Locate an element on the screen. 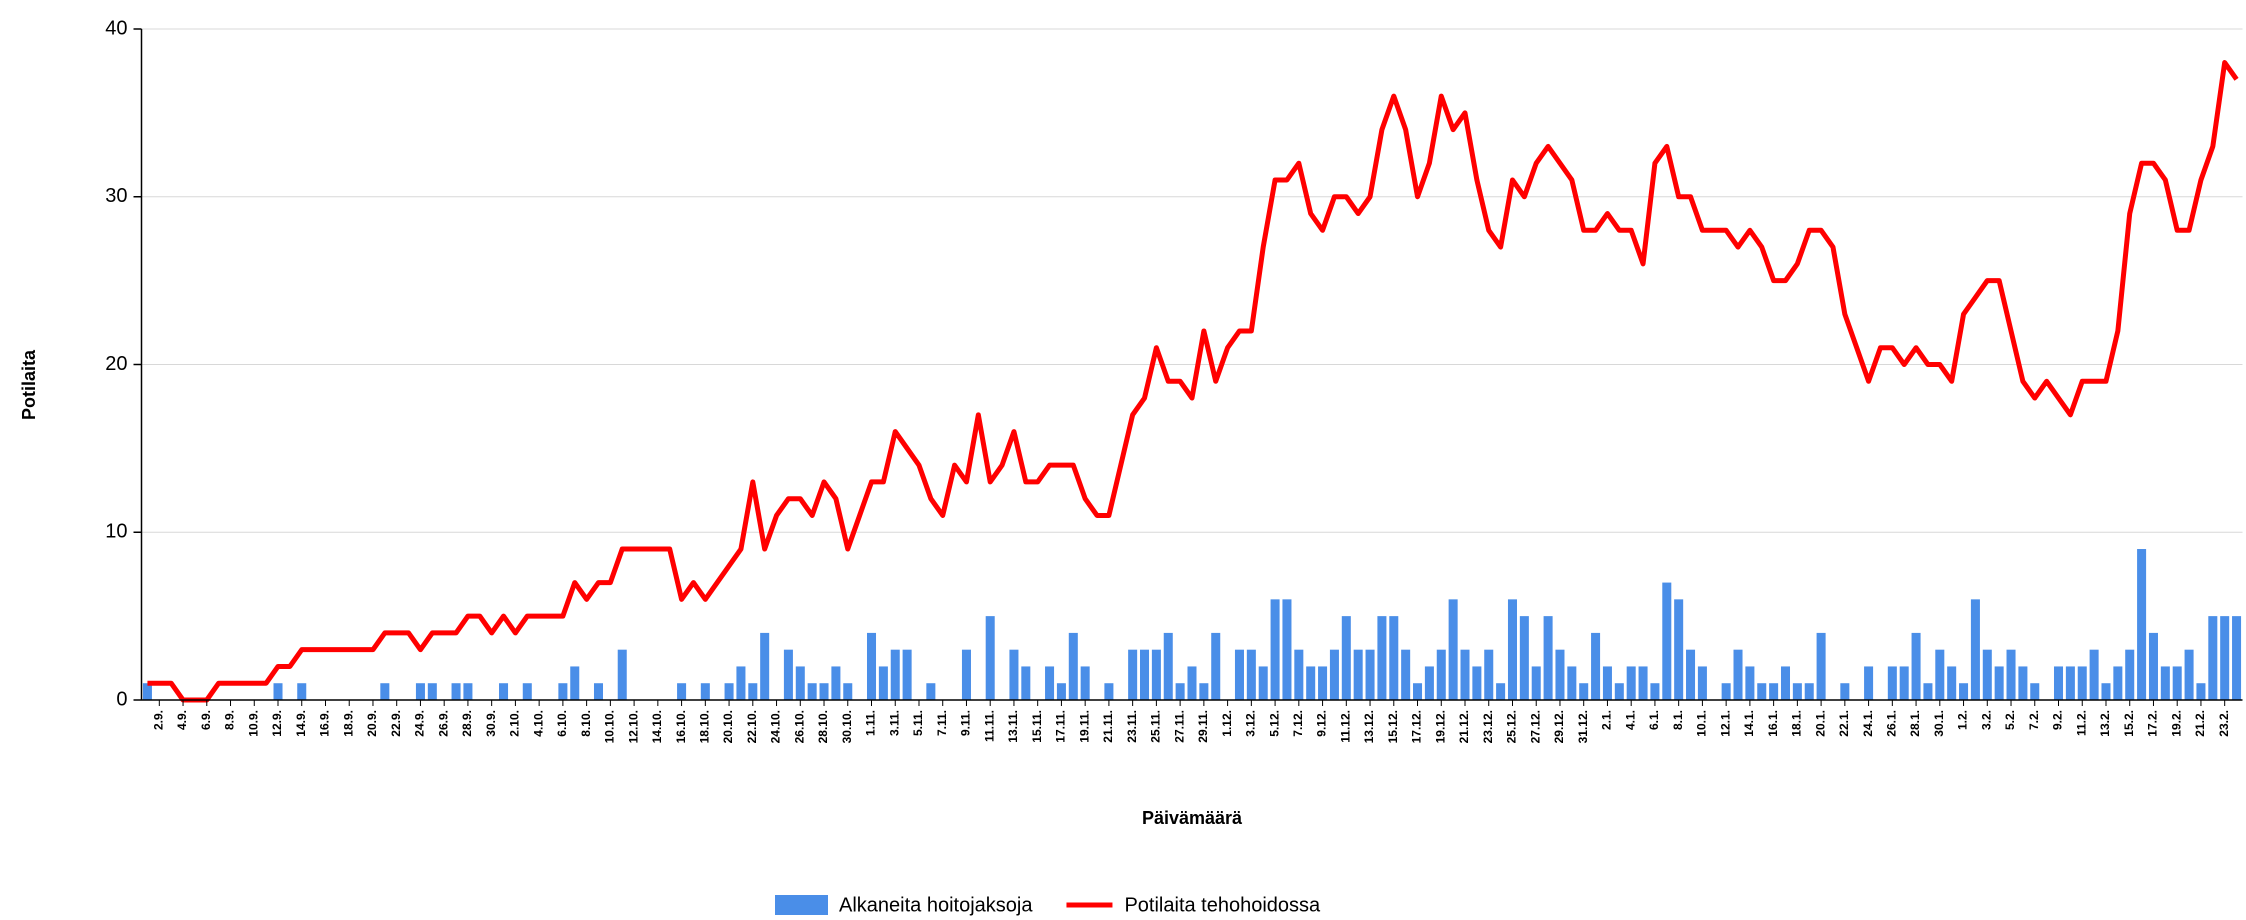  x-tick-label: 20.1. is located at coordinates (1820, 723).